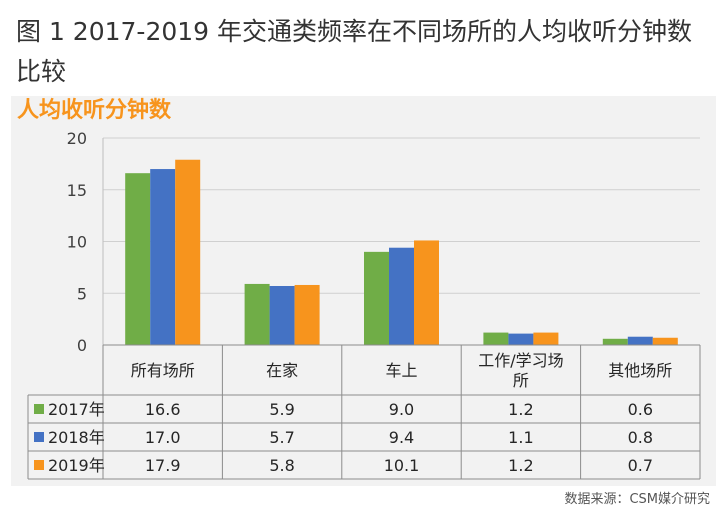 The image size is (722, 517). I want to click on y-tick-label: 0, so click(82, 345).